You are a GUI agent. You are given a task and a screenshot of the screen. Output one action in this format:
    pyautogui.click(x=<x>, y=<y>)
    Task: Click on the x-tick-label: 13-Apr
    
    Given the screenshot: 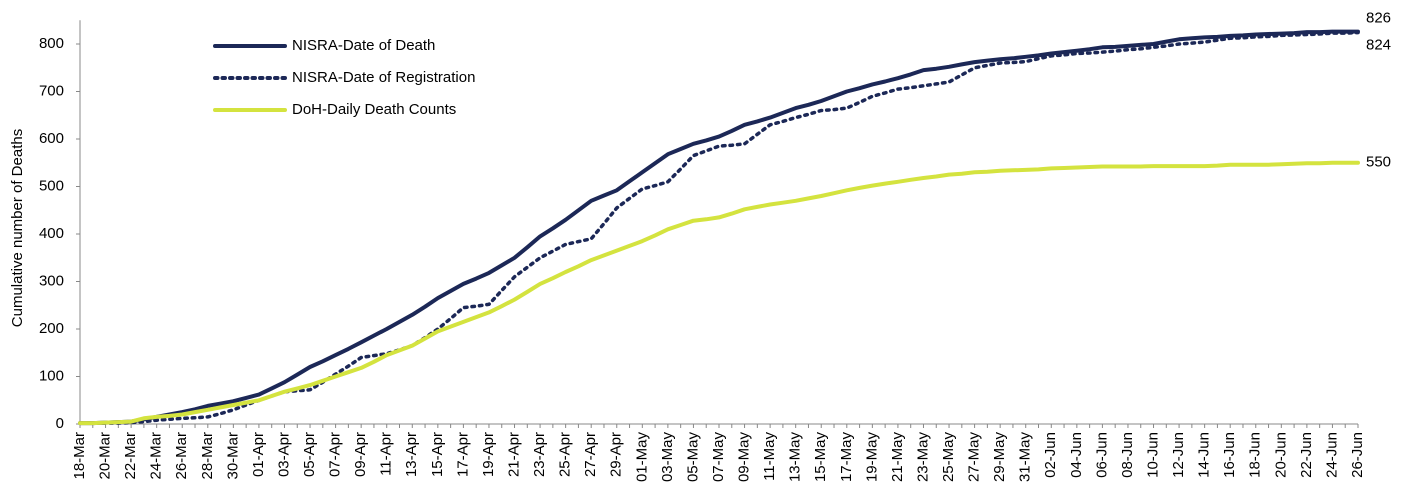 What is the action you would take?
    pyautogui.click(x=411, y=454)
    